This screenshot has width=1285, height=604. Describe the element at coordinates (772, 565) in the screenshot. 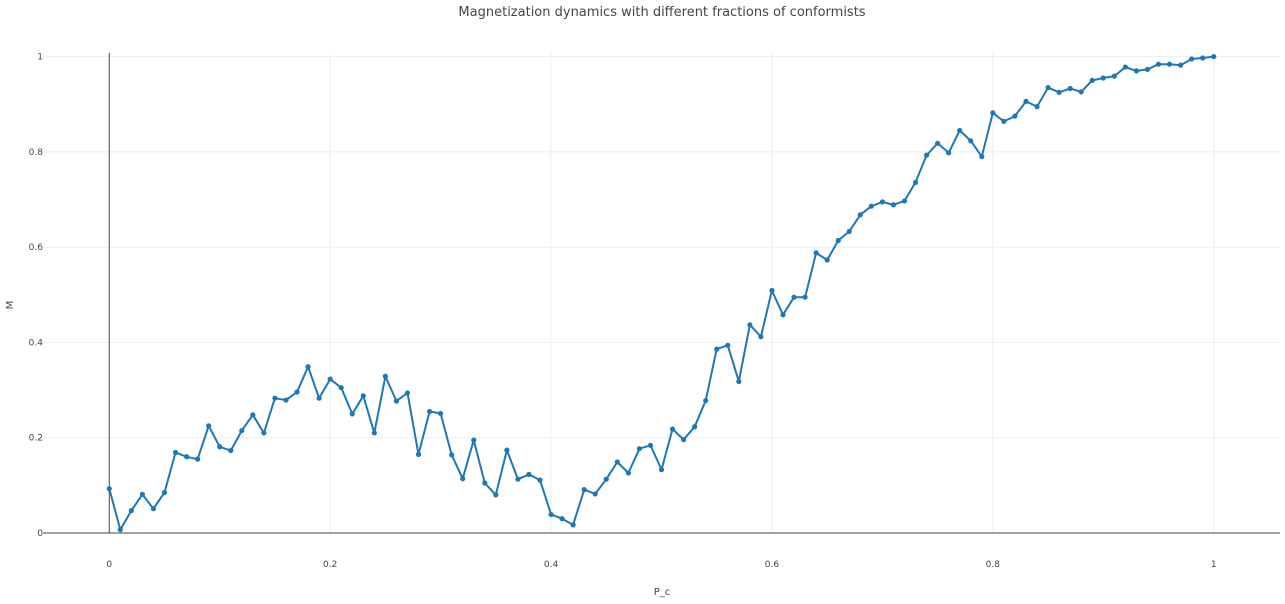

I see `x-tick-label: 0.6` at that location.